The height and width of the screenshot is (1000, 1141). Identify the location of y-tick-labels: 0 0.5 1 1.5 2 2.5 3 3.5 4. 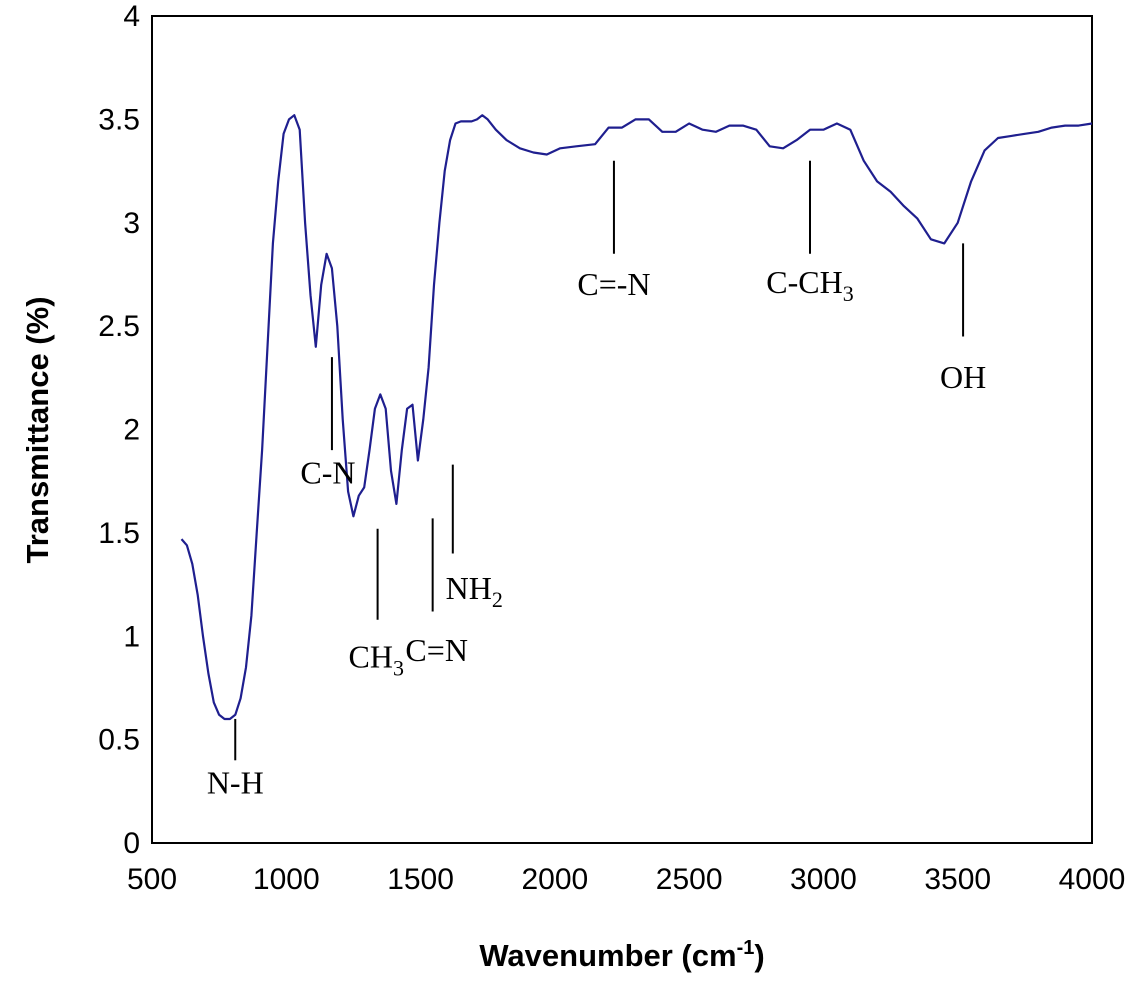
(119, 430).